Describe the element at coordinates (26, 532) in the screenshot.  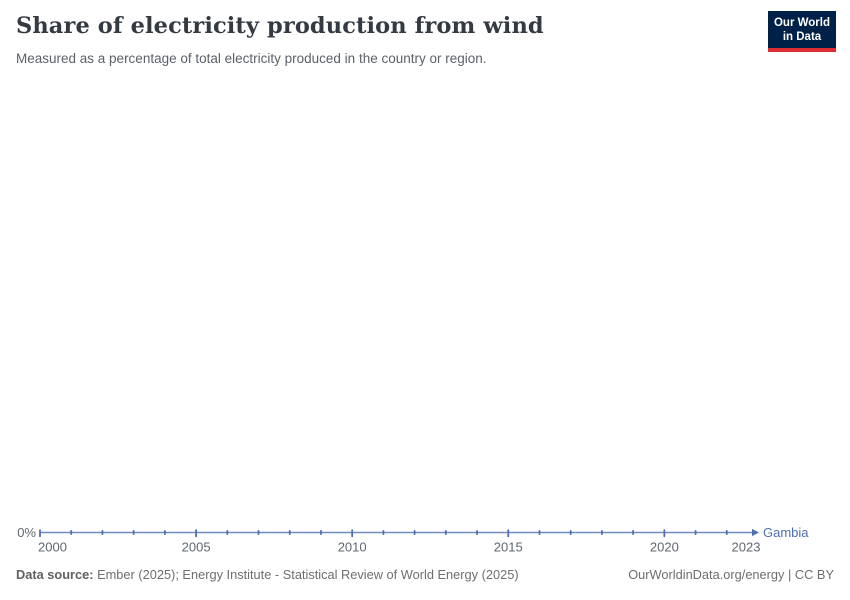
I see `y-axis-zero-label: 0%` at that location.